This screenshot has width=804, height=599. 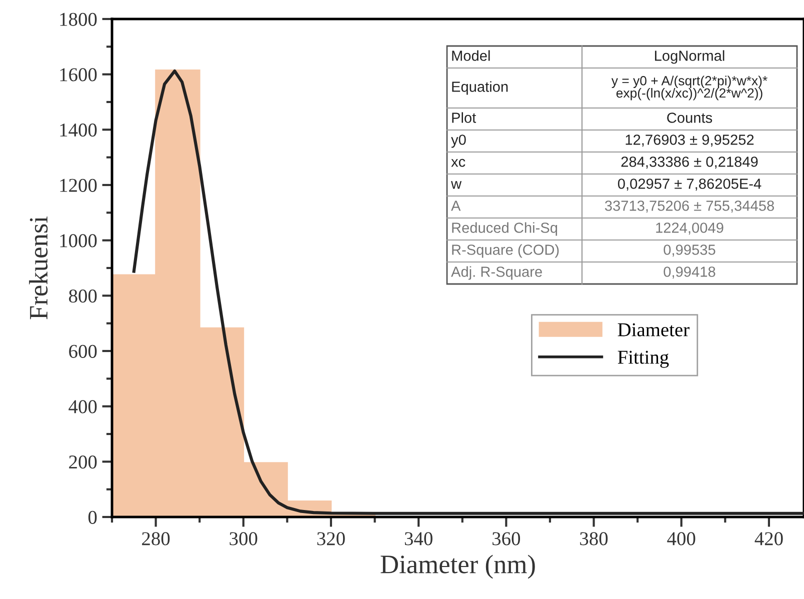 I want to click on annotation: 0,99418, so click(x=690, y=272).